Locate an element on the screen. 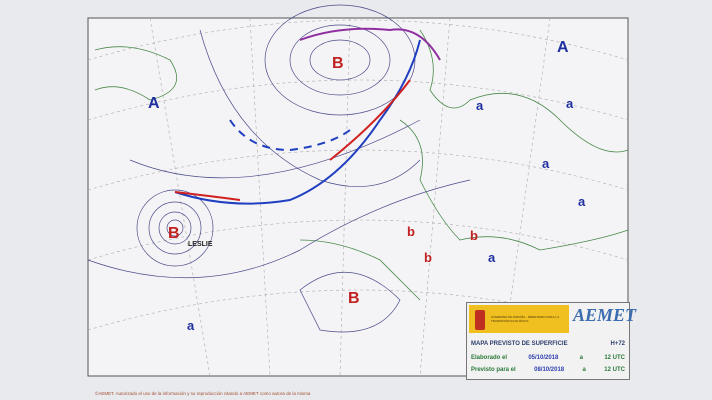 This screenshot has width=712, height=400. elaborated-date: 05/10/2018 is located at coordinates (543, 358).